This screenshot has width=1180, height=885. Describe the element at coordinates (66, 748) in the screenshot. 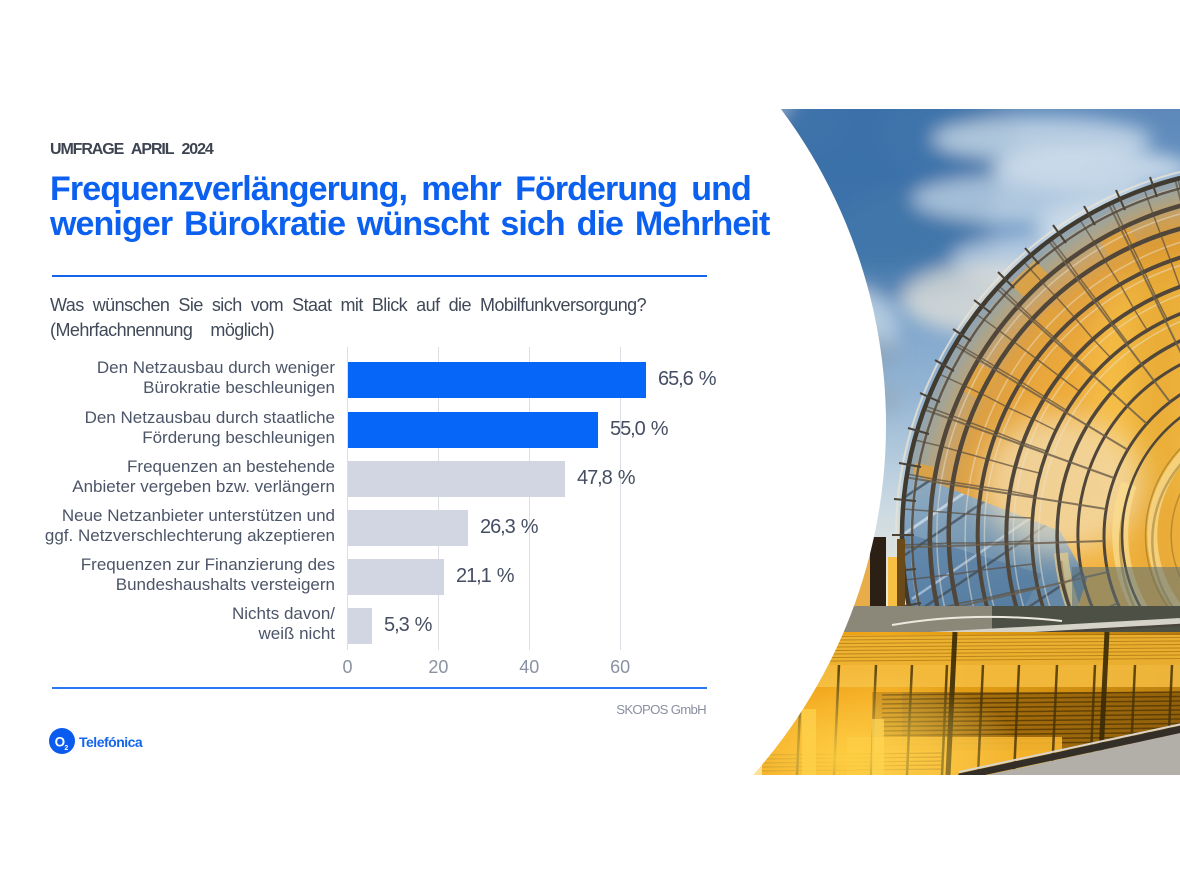

I see `svg-text: 2` at that location.